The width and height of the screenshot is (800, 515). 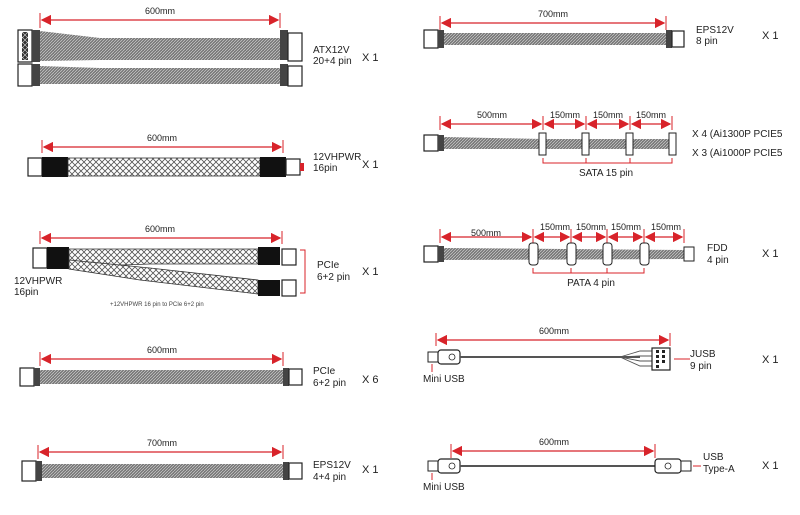 What do you see at coordinates (591, 283) in the screenshot?
I see `pata-name: PATA 4 pin` at bounding box center [591, 283].